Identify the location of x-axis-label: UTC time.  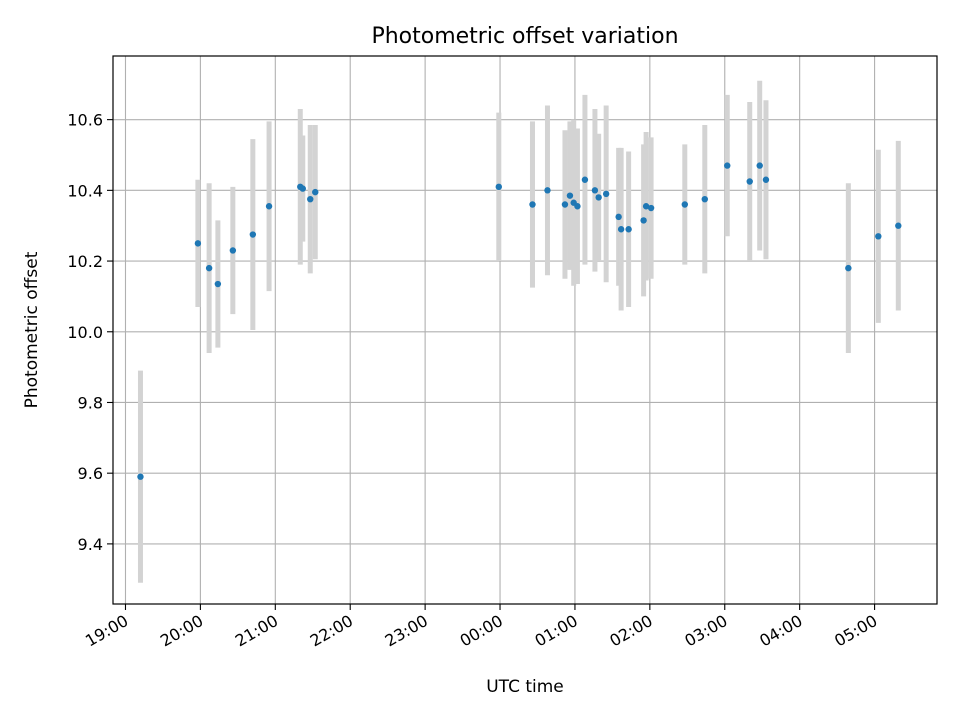
(525, 687).